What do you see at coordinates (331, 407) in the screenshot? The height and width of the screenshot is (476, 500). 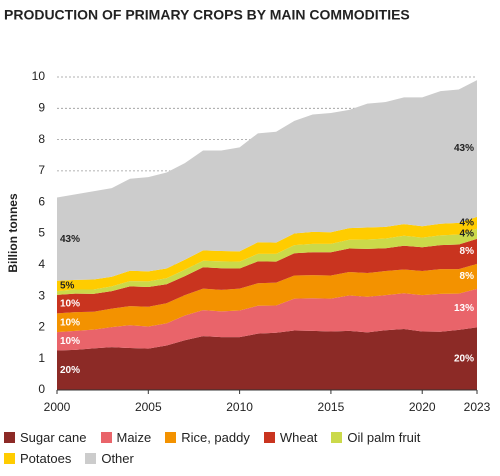 I see `x-tick-label: 2015` at bounding box center [331, 407].